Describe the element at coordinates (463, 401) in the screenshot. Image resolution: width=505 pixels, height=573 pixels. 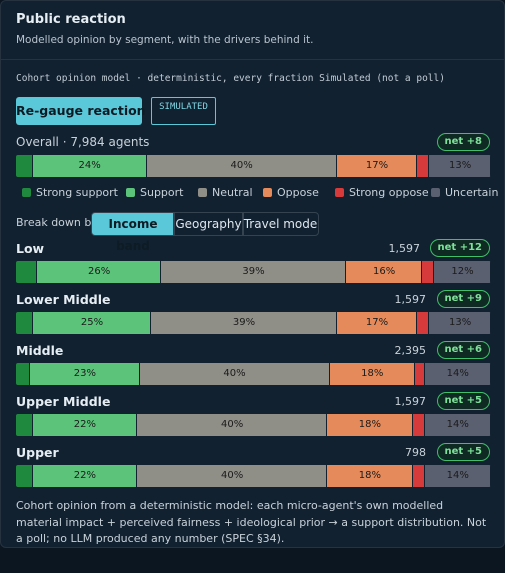
I see `net-pill: net +5` at that location.